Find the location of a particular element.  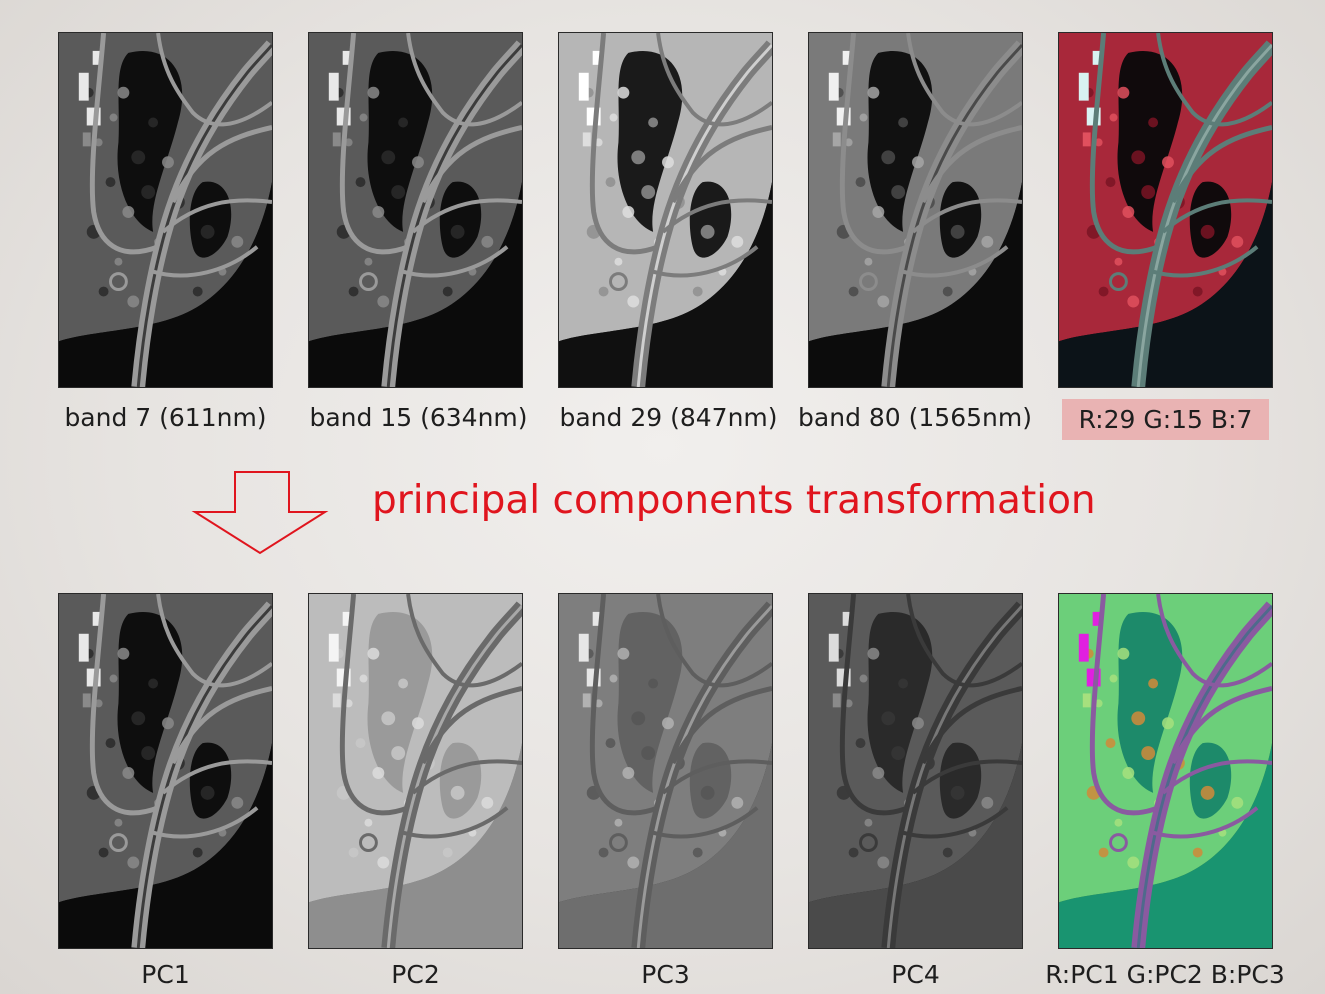

down-arrow-outline-icon is located at coordinates (260, 513).